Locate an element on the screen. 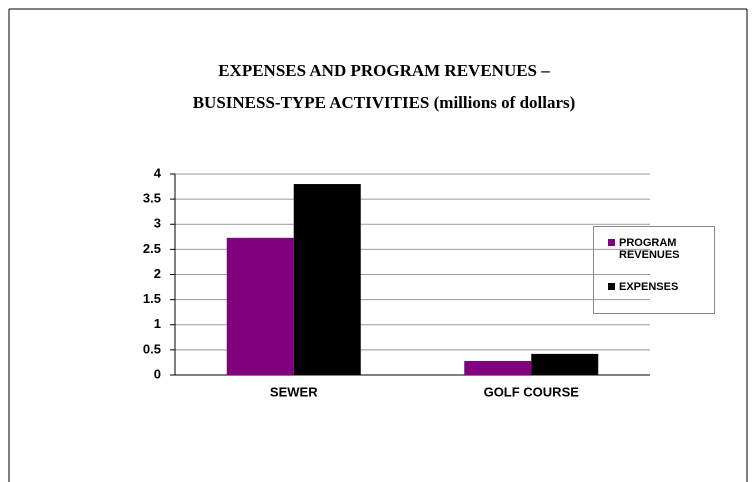  y-tick-label: 4 is located at coordinates (158, 172).